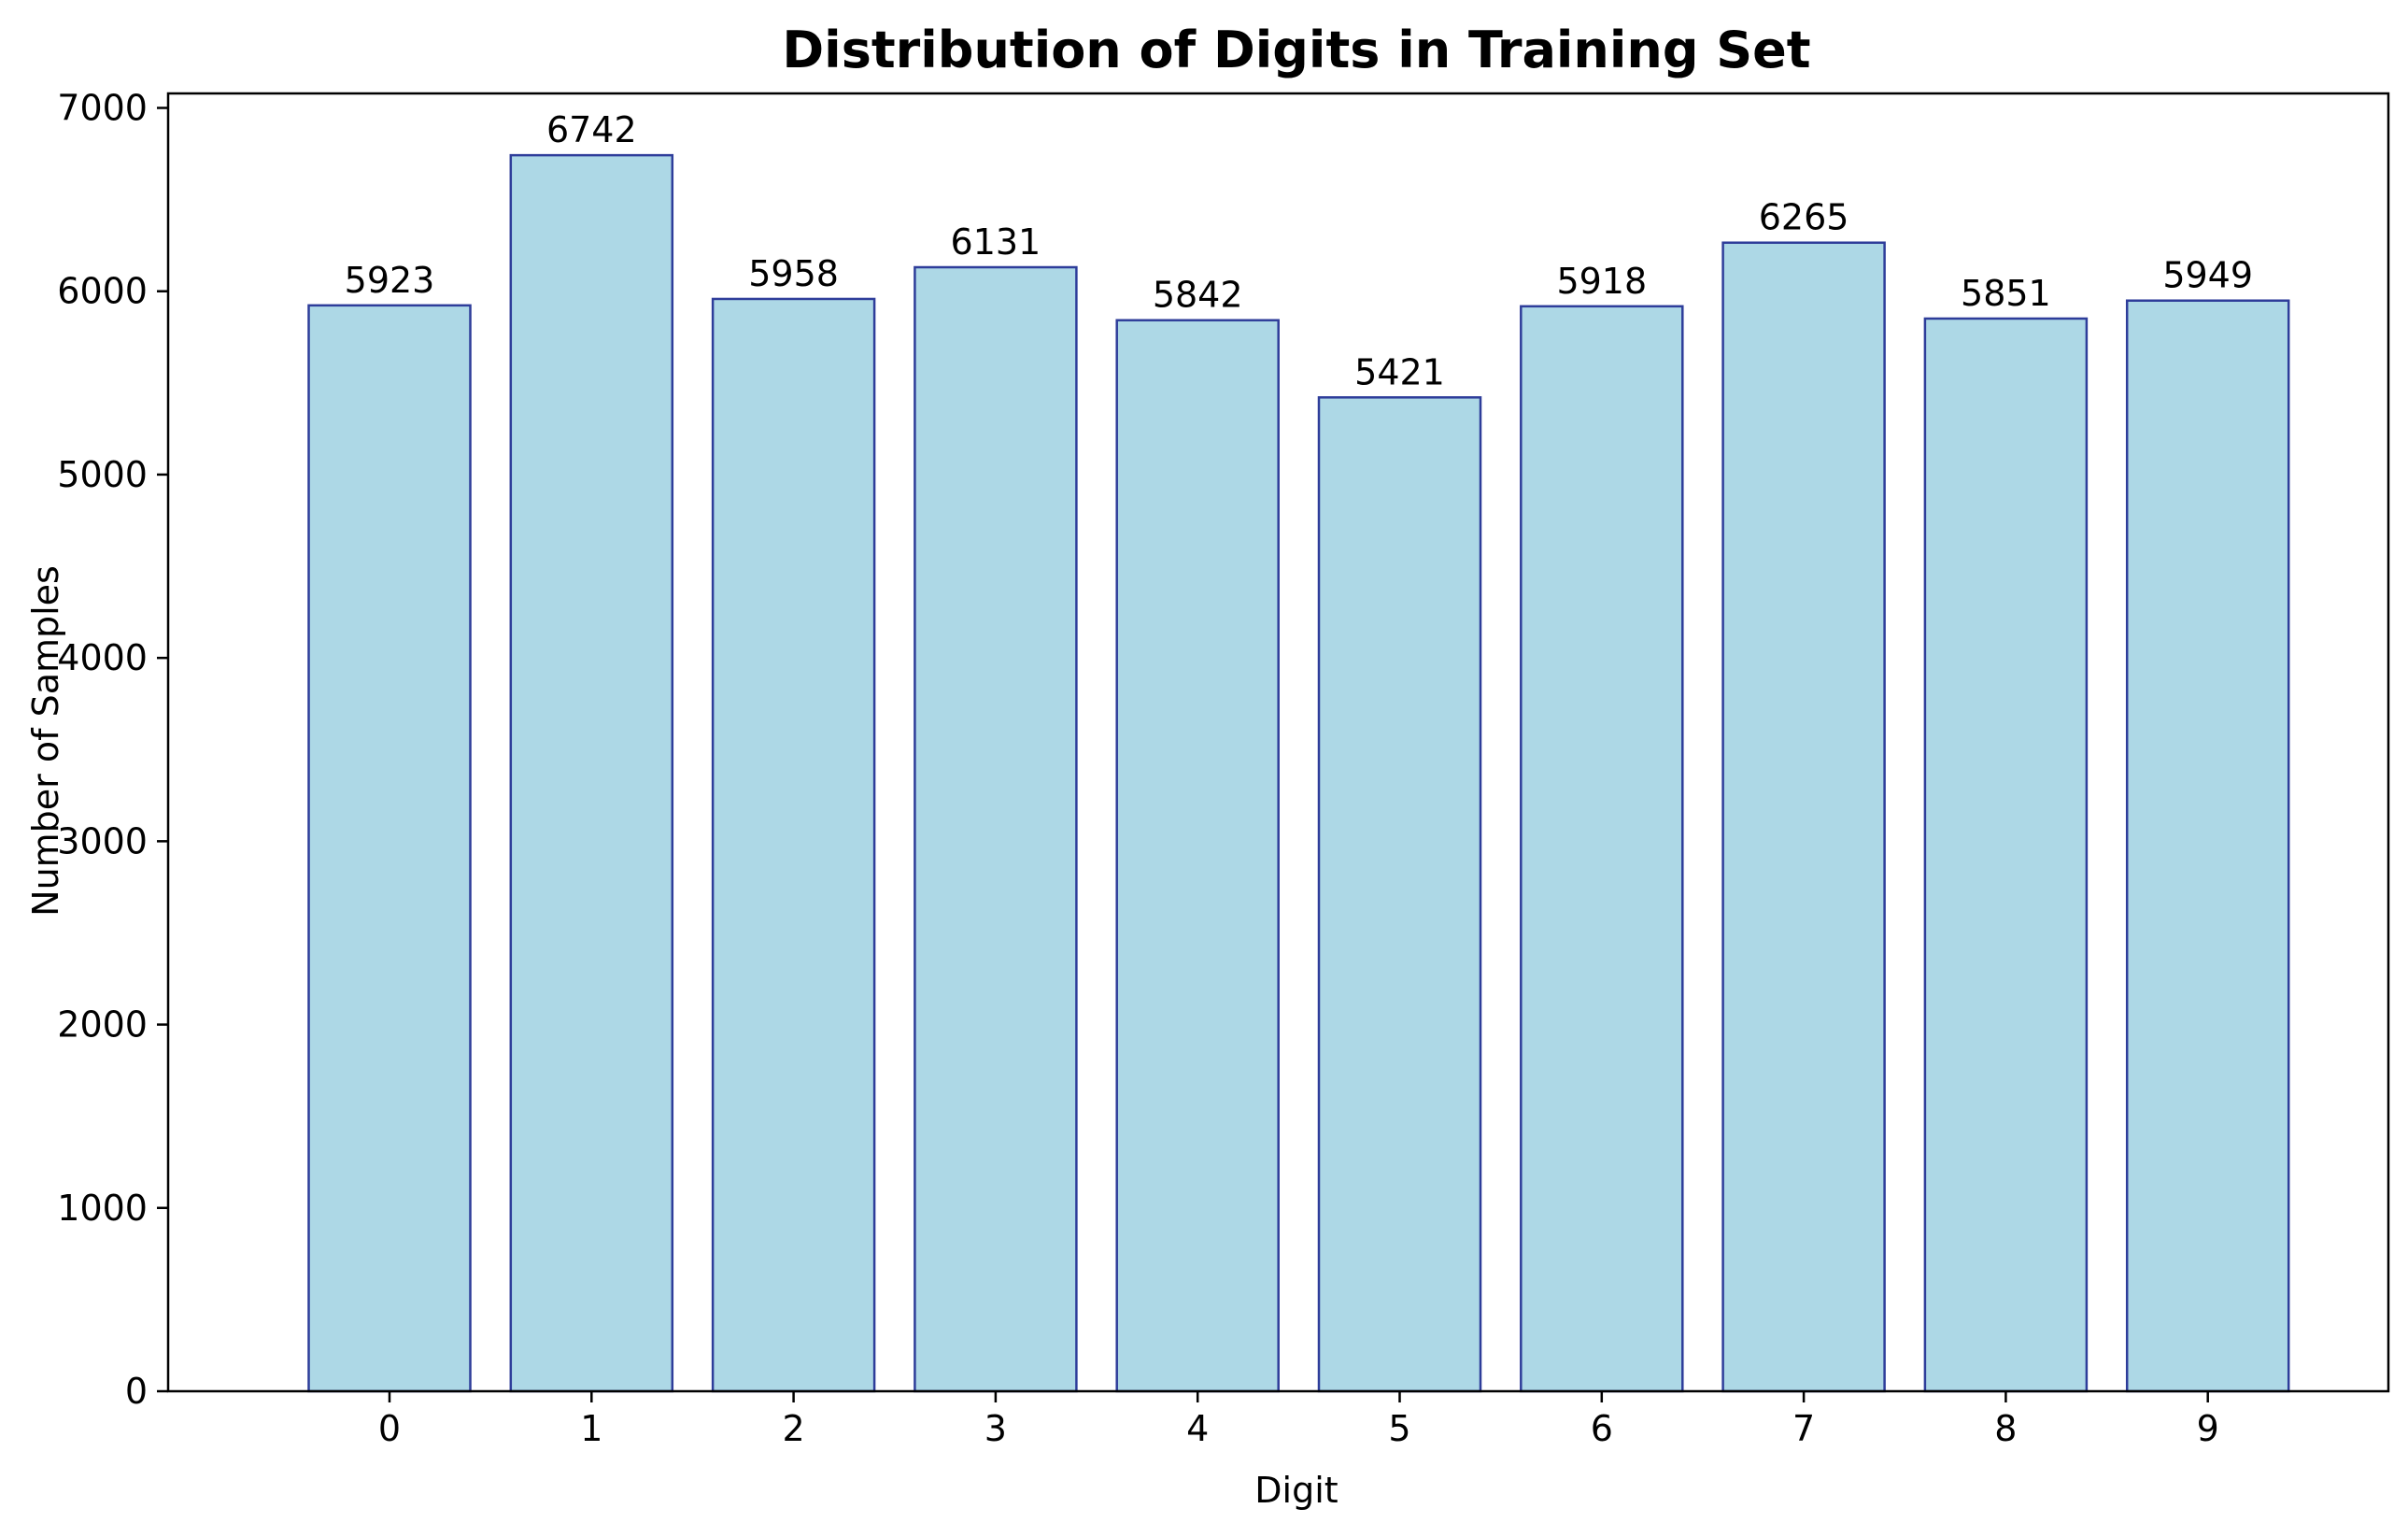 The width and height of the screenshot is (2408, 1537). Describe the element at coordinates (1804, 217) in the screenshot. I see `data-label-digit-7: 6265` at that location.